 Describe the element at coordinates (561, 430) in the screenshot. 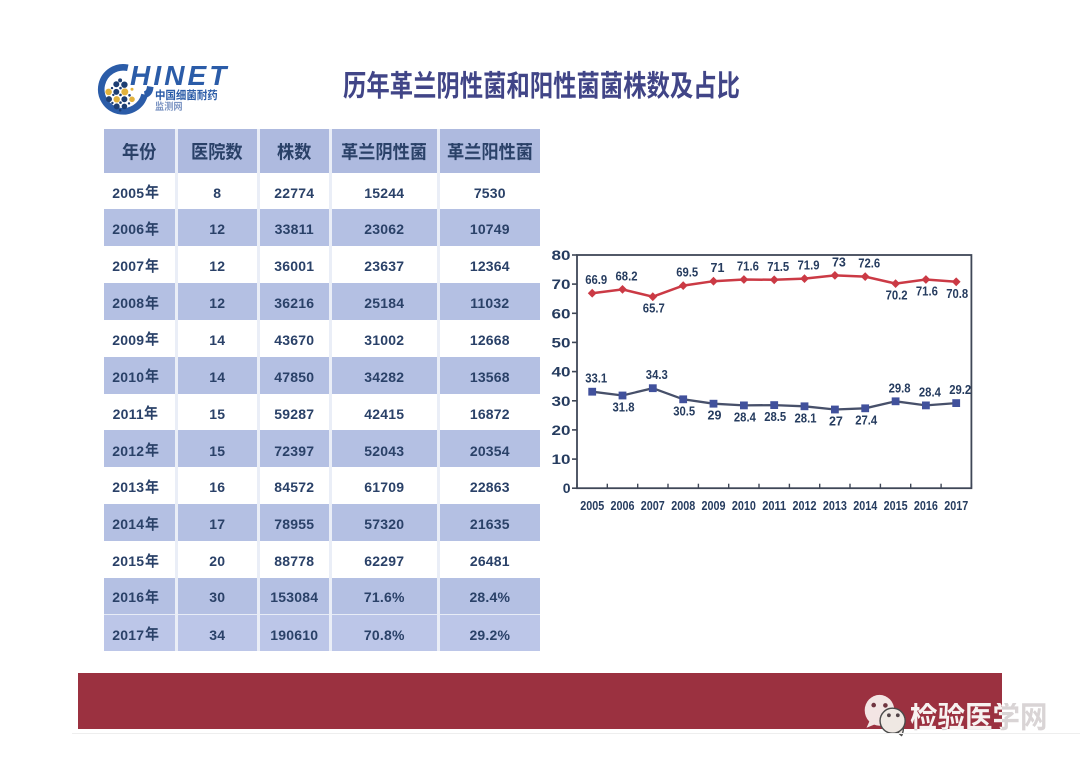

I see `svg-text: 20` at that location.